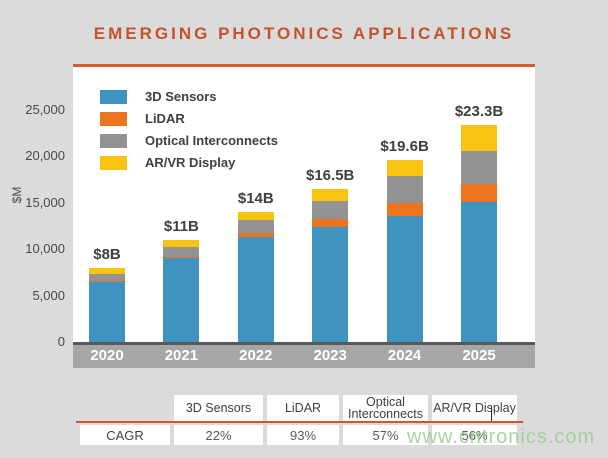 The width and height of the screenshot is (608, 458). What do you see at coordinates (45, 248) in the screenshot?
I see `y-tick-label: 10,000` at bounding box center [45, 248].